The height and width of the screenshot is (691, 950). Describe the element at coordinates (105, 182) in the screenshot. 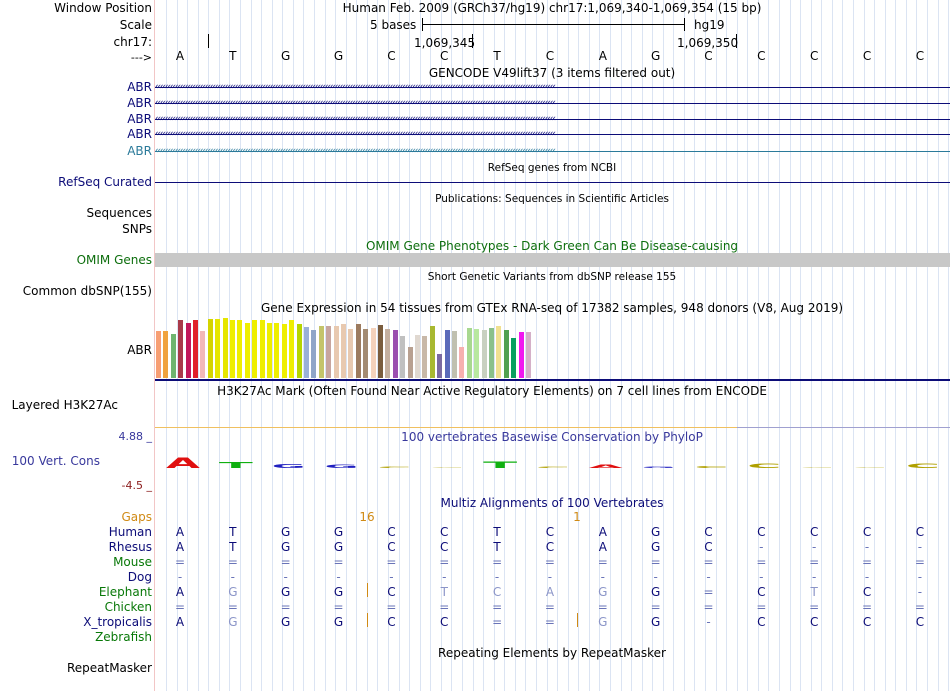

I see `refseq-curated-label: RefSeq Curated` at that location.